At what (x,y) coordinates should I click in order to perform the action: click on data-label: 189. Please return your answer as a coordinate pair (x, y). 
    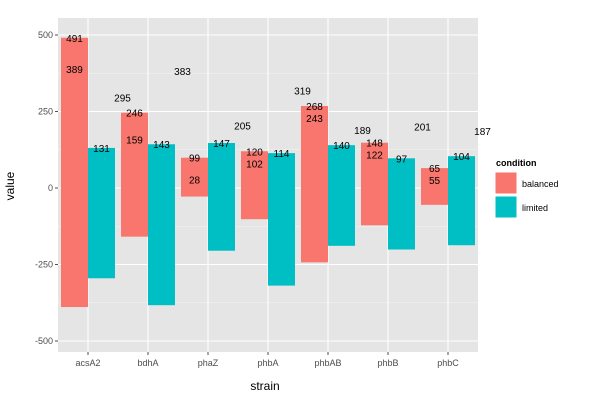
    Looking at the image, I should click on (362, 131).